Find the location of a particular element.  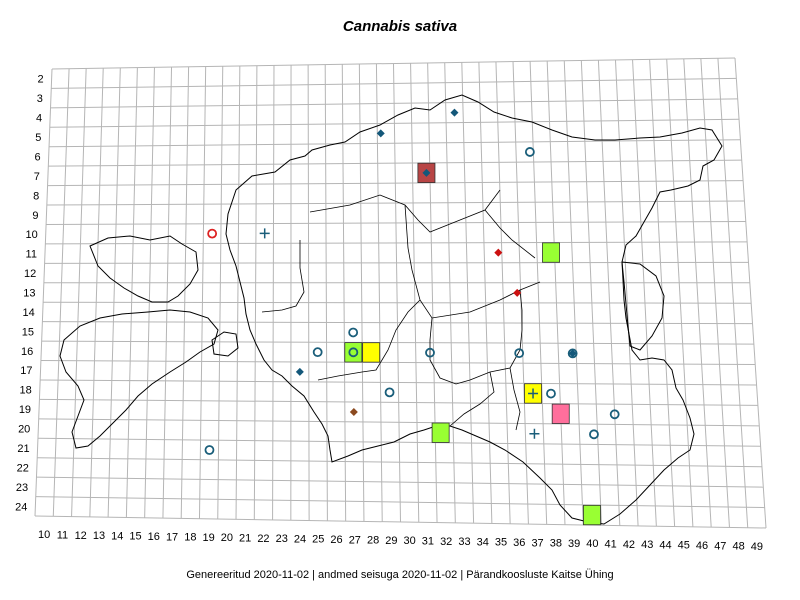

row-label: 21 is located at coordinates (23, 449).